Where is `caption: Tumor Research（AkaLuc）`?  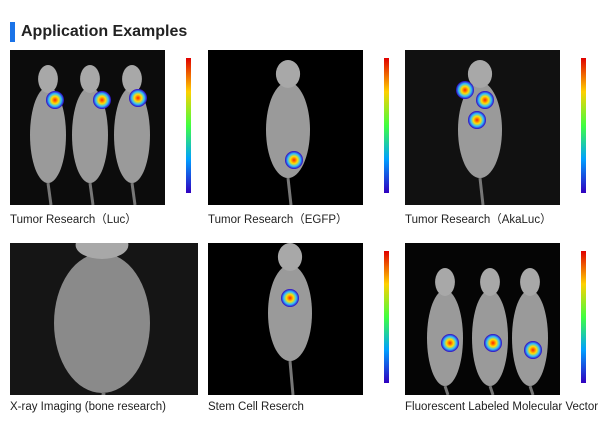
caption: Tumor Research（AkaLuc） is located at coordinates (478, 220).